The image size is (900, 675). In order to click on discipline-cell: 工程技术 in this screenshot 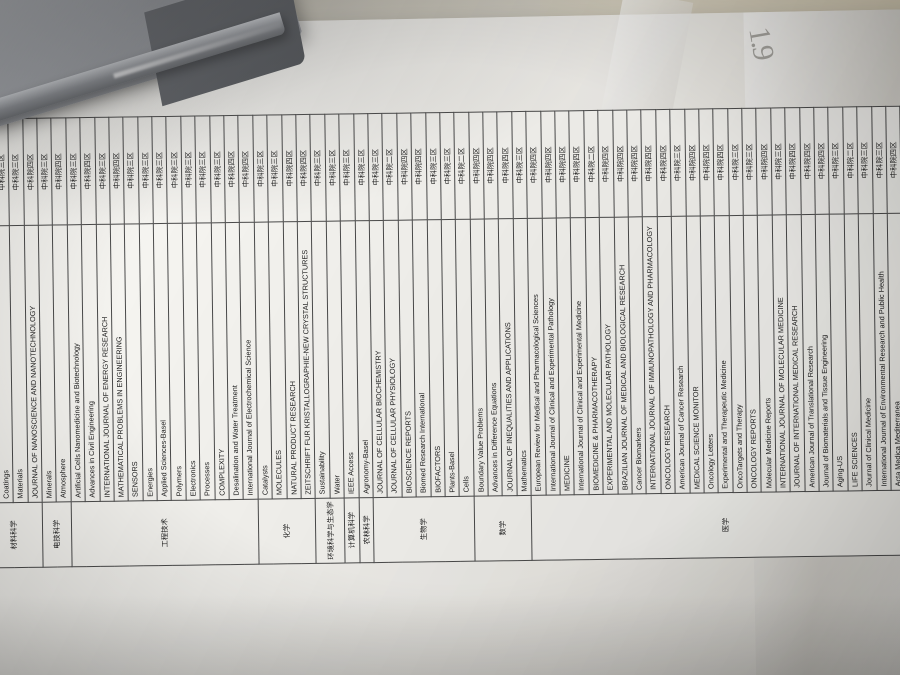, I will do `click(164, 532)`.